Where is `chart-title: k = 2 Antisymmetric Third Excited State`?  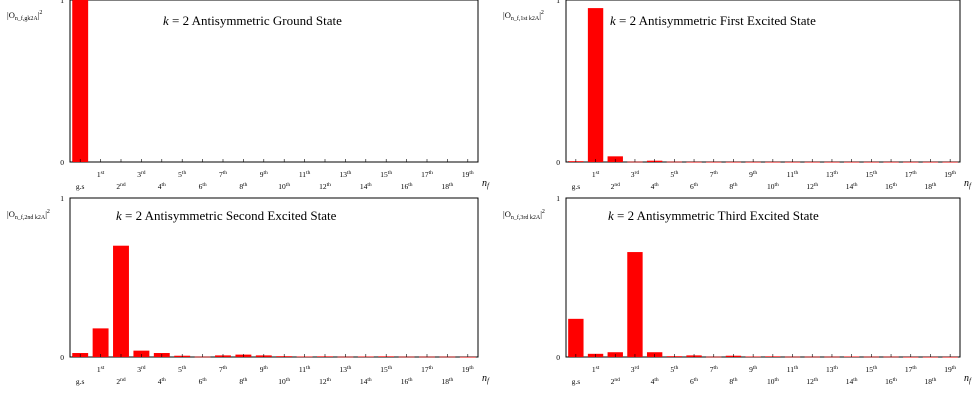 chart-title: k = 2 Antisymmetric Third Excited State is located at coordinates (713, 215).